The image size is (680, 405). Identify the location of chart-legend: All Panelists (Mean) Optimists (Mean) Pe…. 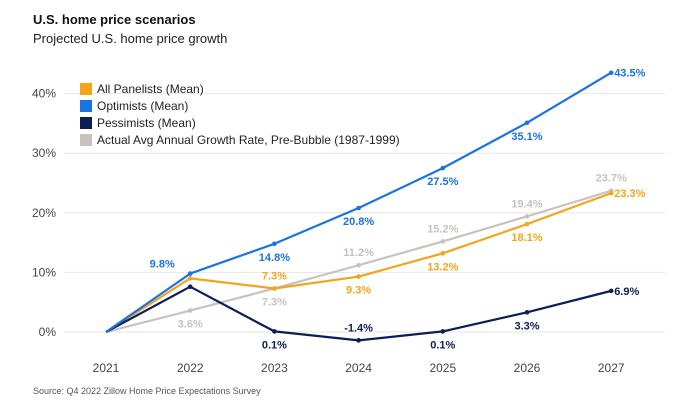
(240, 114).